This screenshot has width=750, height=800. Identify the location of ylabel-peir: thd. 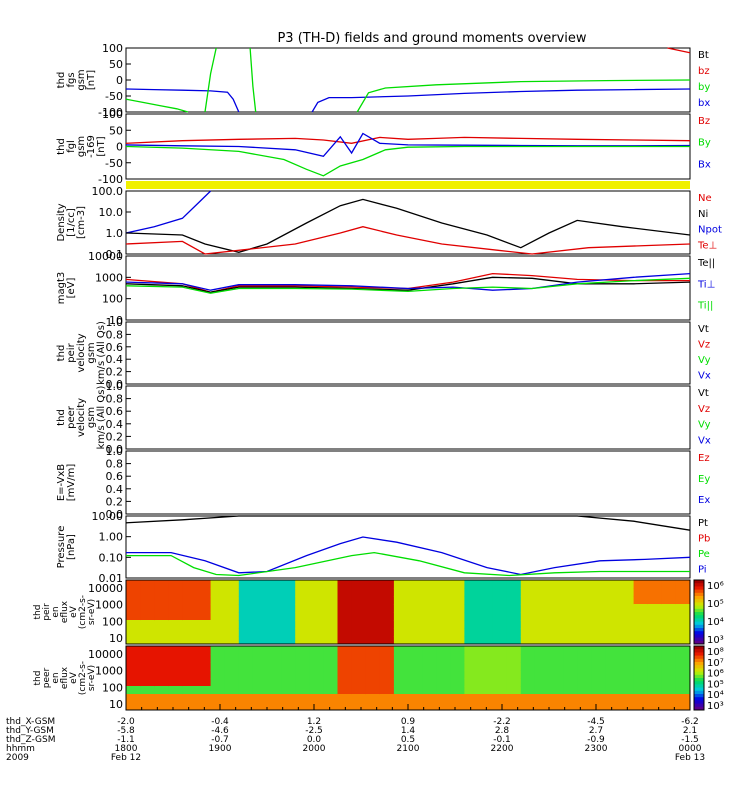
(61, 353).